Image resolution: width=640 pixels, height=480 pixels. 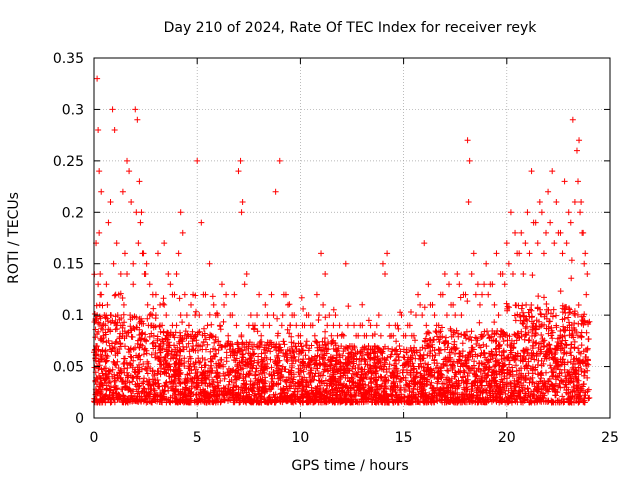 What do you see at coordinates (14, 238) in the screenshot?
I see `y-axis-title: ROTI / TECUs` at bounding box center [14, 238].